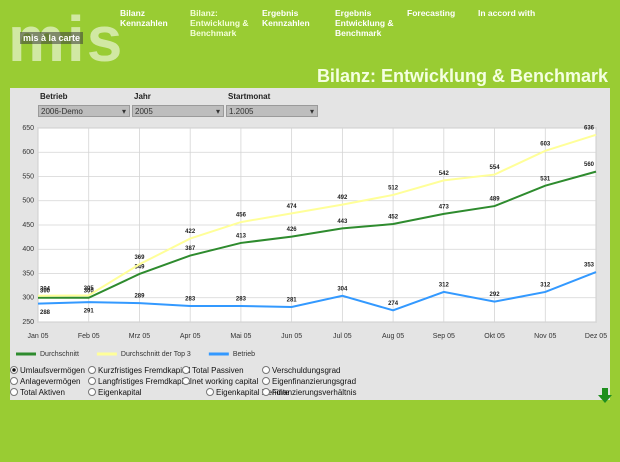 Image resolution: width=620 pixels, height=462 pixels. Describe the element at coordinates (241, 237) in the screenshot. I see `data-label: 413` at that location.